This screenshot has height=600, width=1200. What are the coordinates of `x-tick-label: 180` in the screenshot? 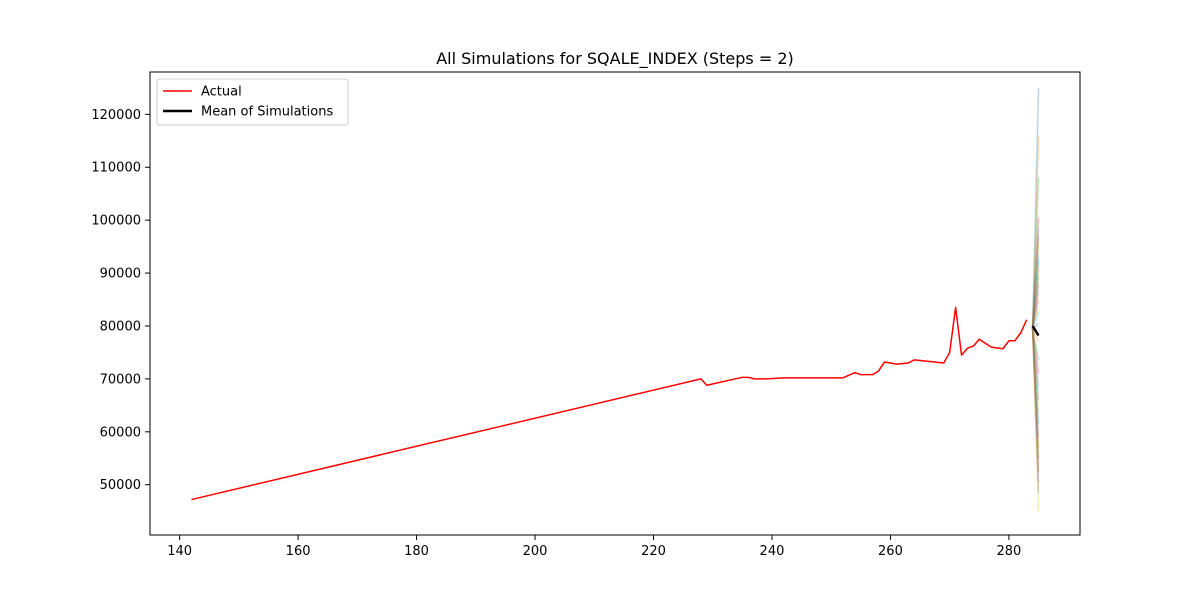 It's located at (416, 551).